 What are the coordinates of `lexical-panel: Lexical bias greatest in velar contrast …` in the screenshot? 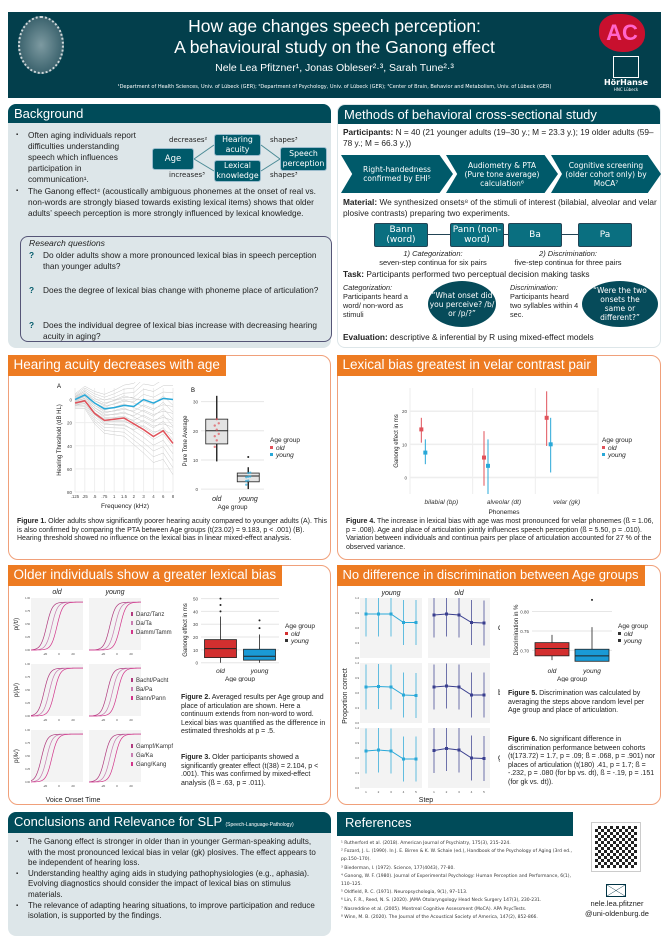 It's located at (498, 457).